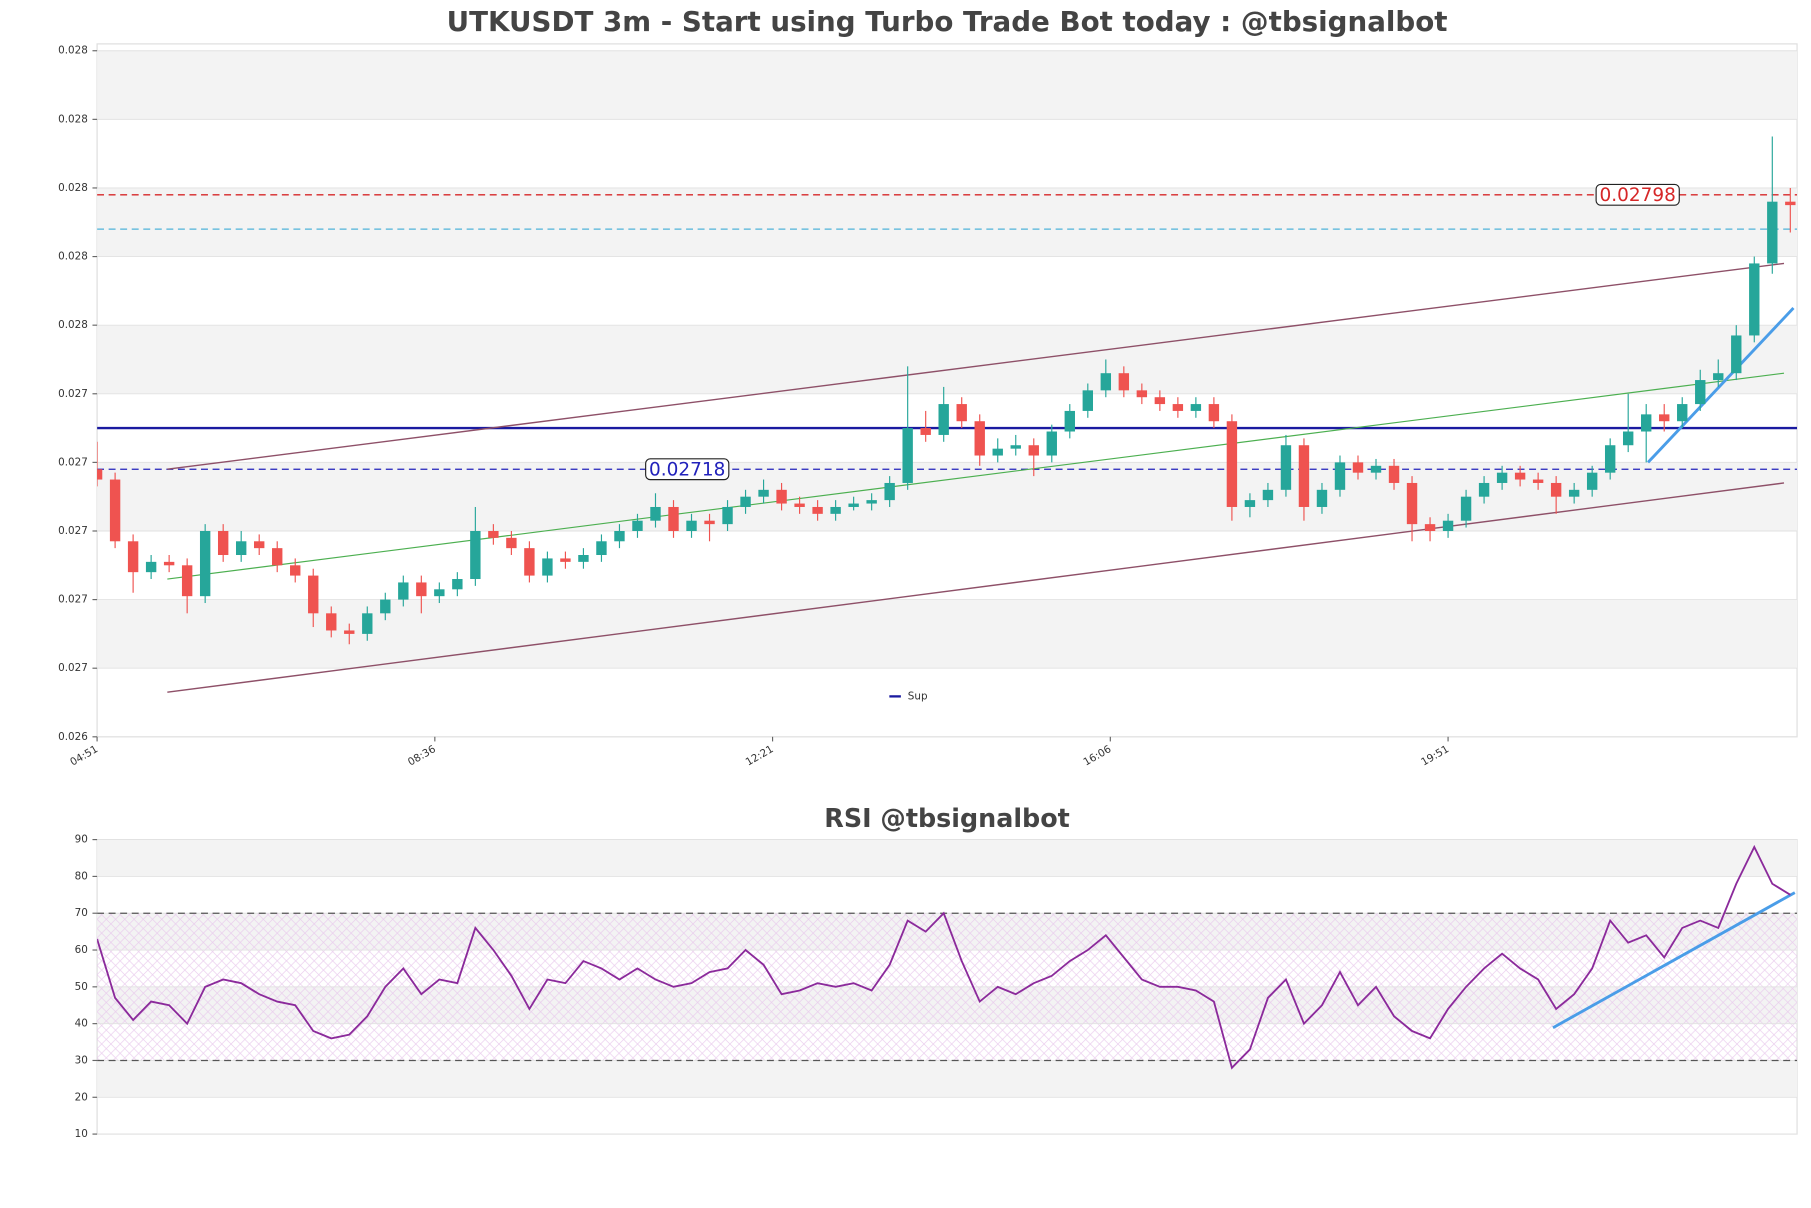 This screenshot has height=1208, width=1811. Describe the element at coordinates (81, 987) in the screenshot. I see `y-tick-label: 50` at that location.